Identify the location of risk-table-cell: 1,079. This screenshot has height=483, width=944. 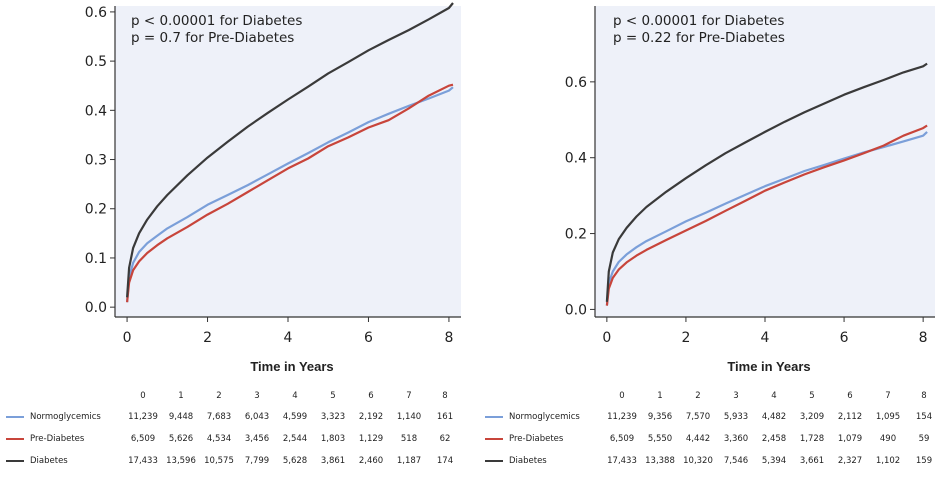
(850, 439).